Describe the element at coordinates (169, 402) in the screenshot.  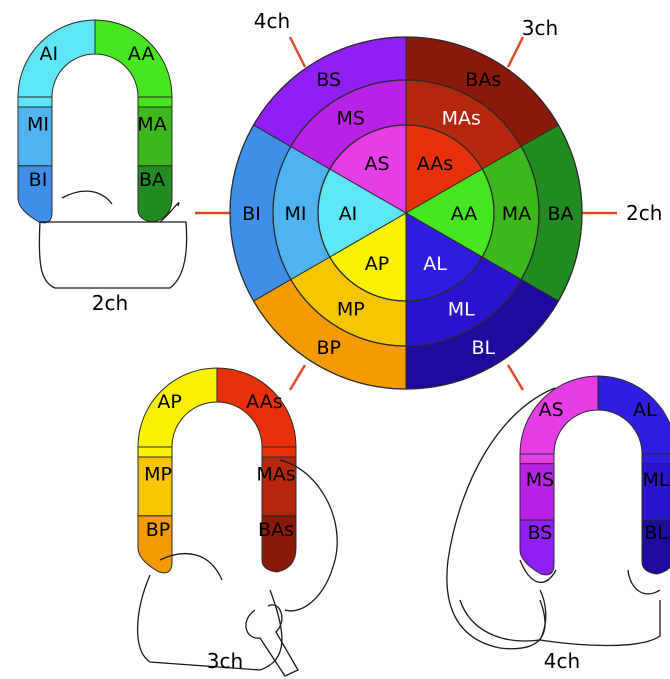
I see `arch-label-apical-left: AP` at that location.